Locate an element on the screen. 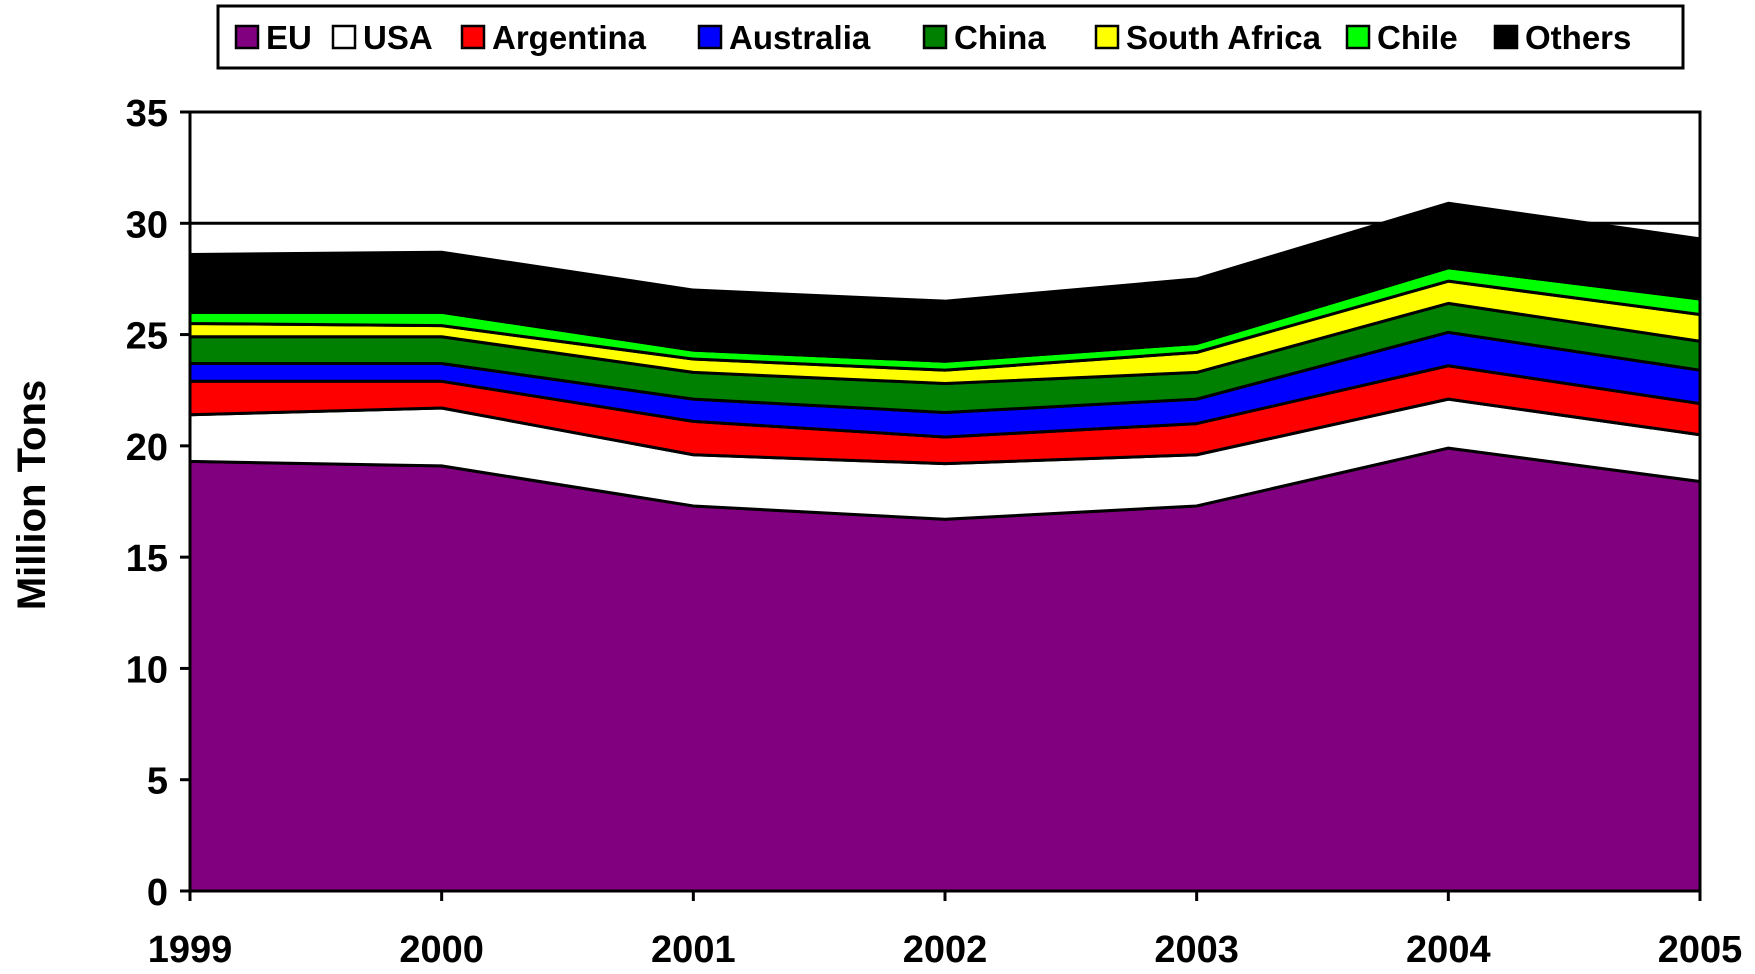 This screenshot has height=974, width=1755. legend-swatch-chile is located at coordinates (1358, 37).